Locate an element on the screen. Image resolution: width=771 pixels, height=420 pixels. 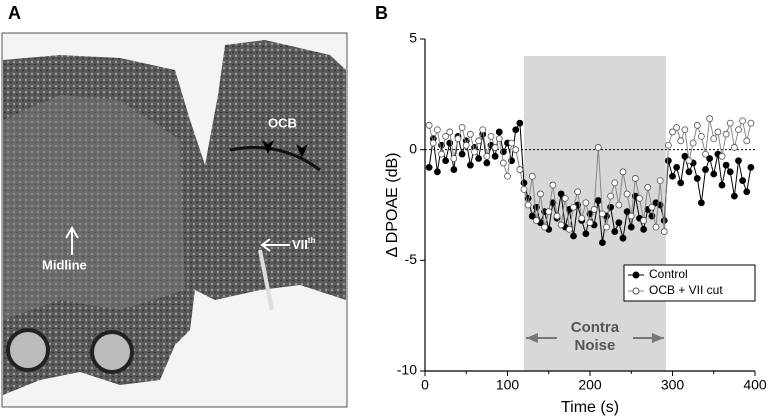
arrow is located at coordinates (72, 240).